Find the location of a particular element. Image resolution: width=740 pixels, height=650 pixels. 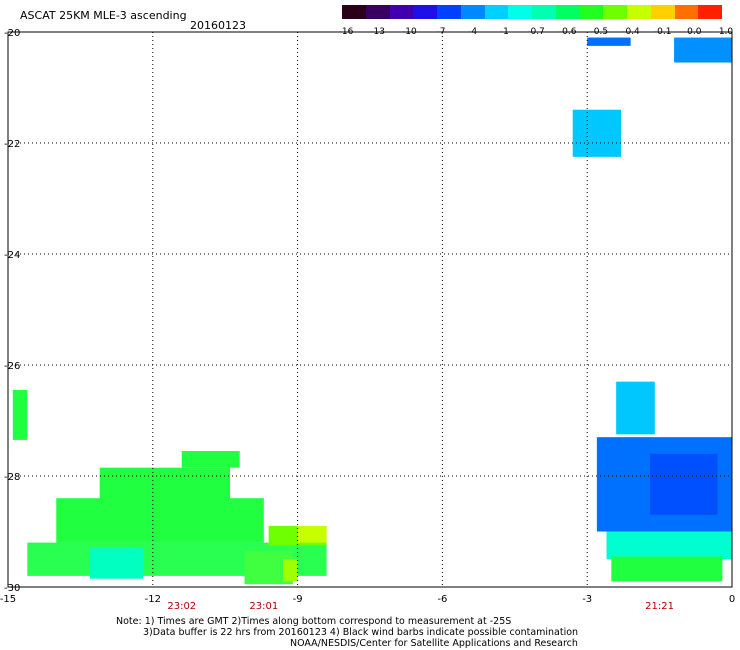

time-labels: 23:02 23:01 21:21 is located at coordinates (420, 606).